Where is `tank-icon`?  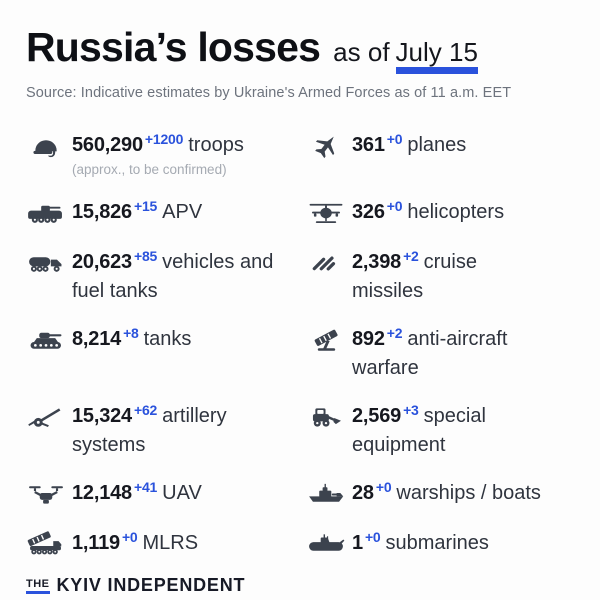 tank-icon is located at coordinates (49, 340).